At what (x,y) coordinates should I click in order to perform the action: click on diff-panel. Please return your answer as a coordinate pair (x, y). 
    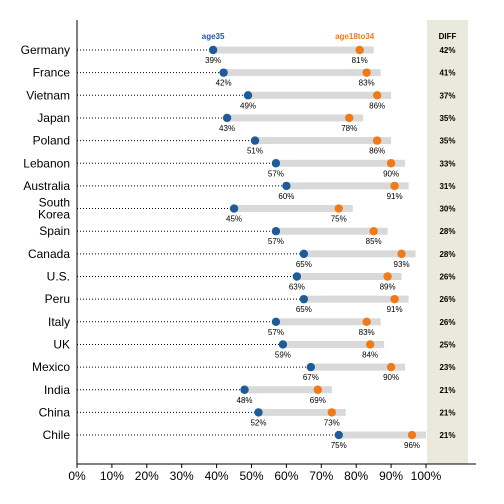
    Looking at the image, I should click on (447, 242).